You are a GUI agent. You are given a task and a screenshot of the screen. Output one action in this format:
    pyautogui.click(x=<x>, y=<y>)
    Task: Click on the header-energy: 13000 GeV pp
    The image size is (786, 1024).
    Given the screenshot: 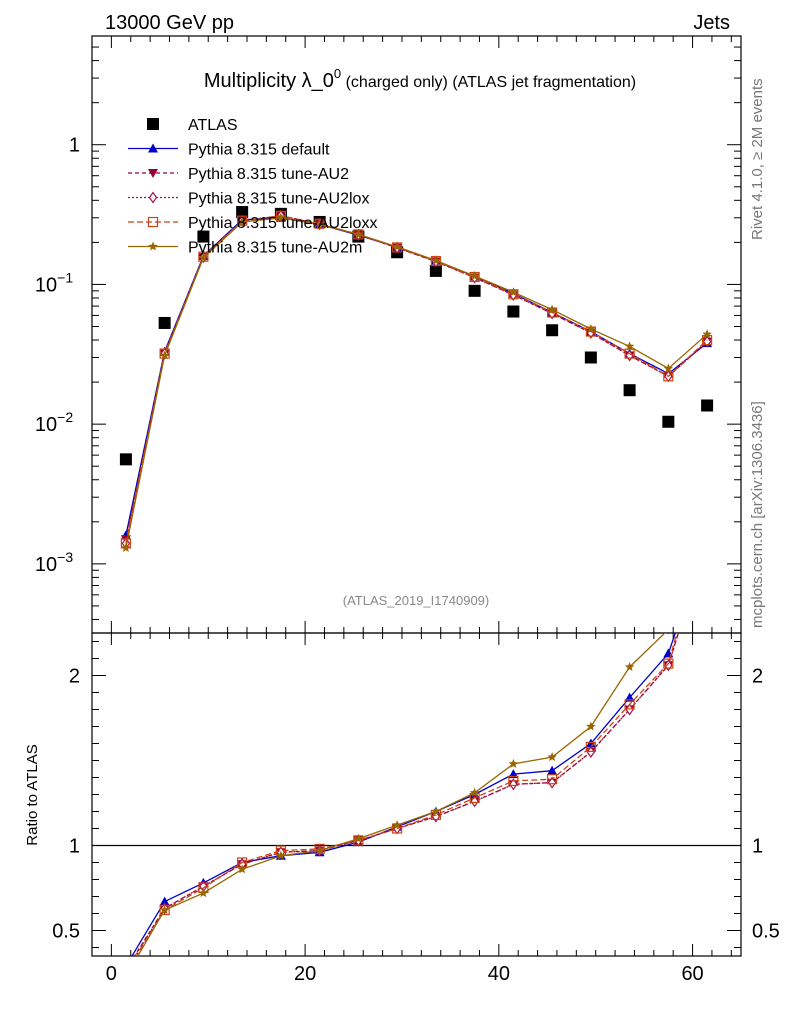 What is the action you would take?
    pyautogui.click(x=169, y=23)
    